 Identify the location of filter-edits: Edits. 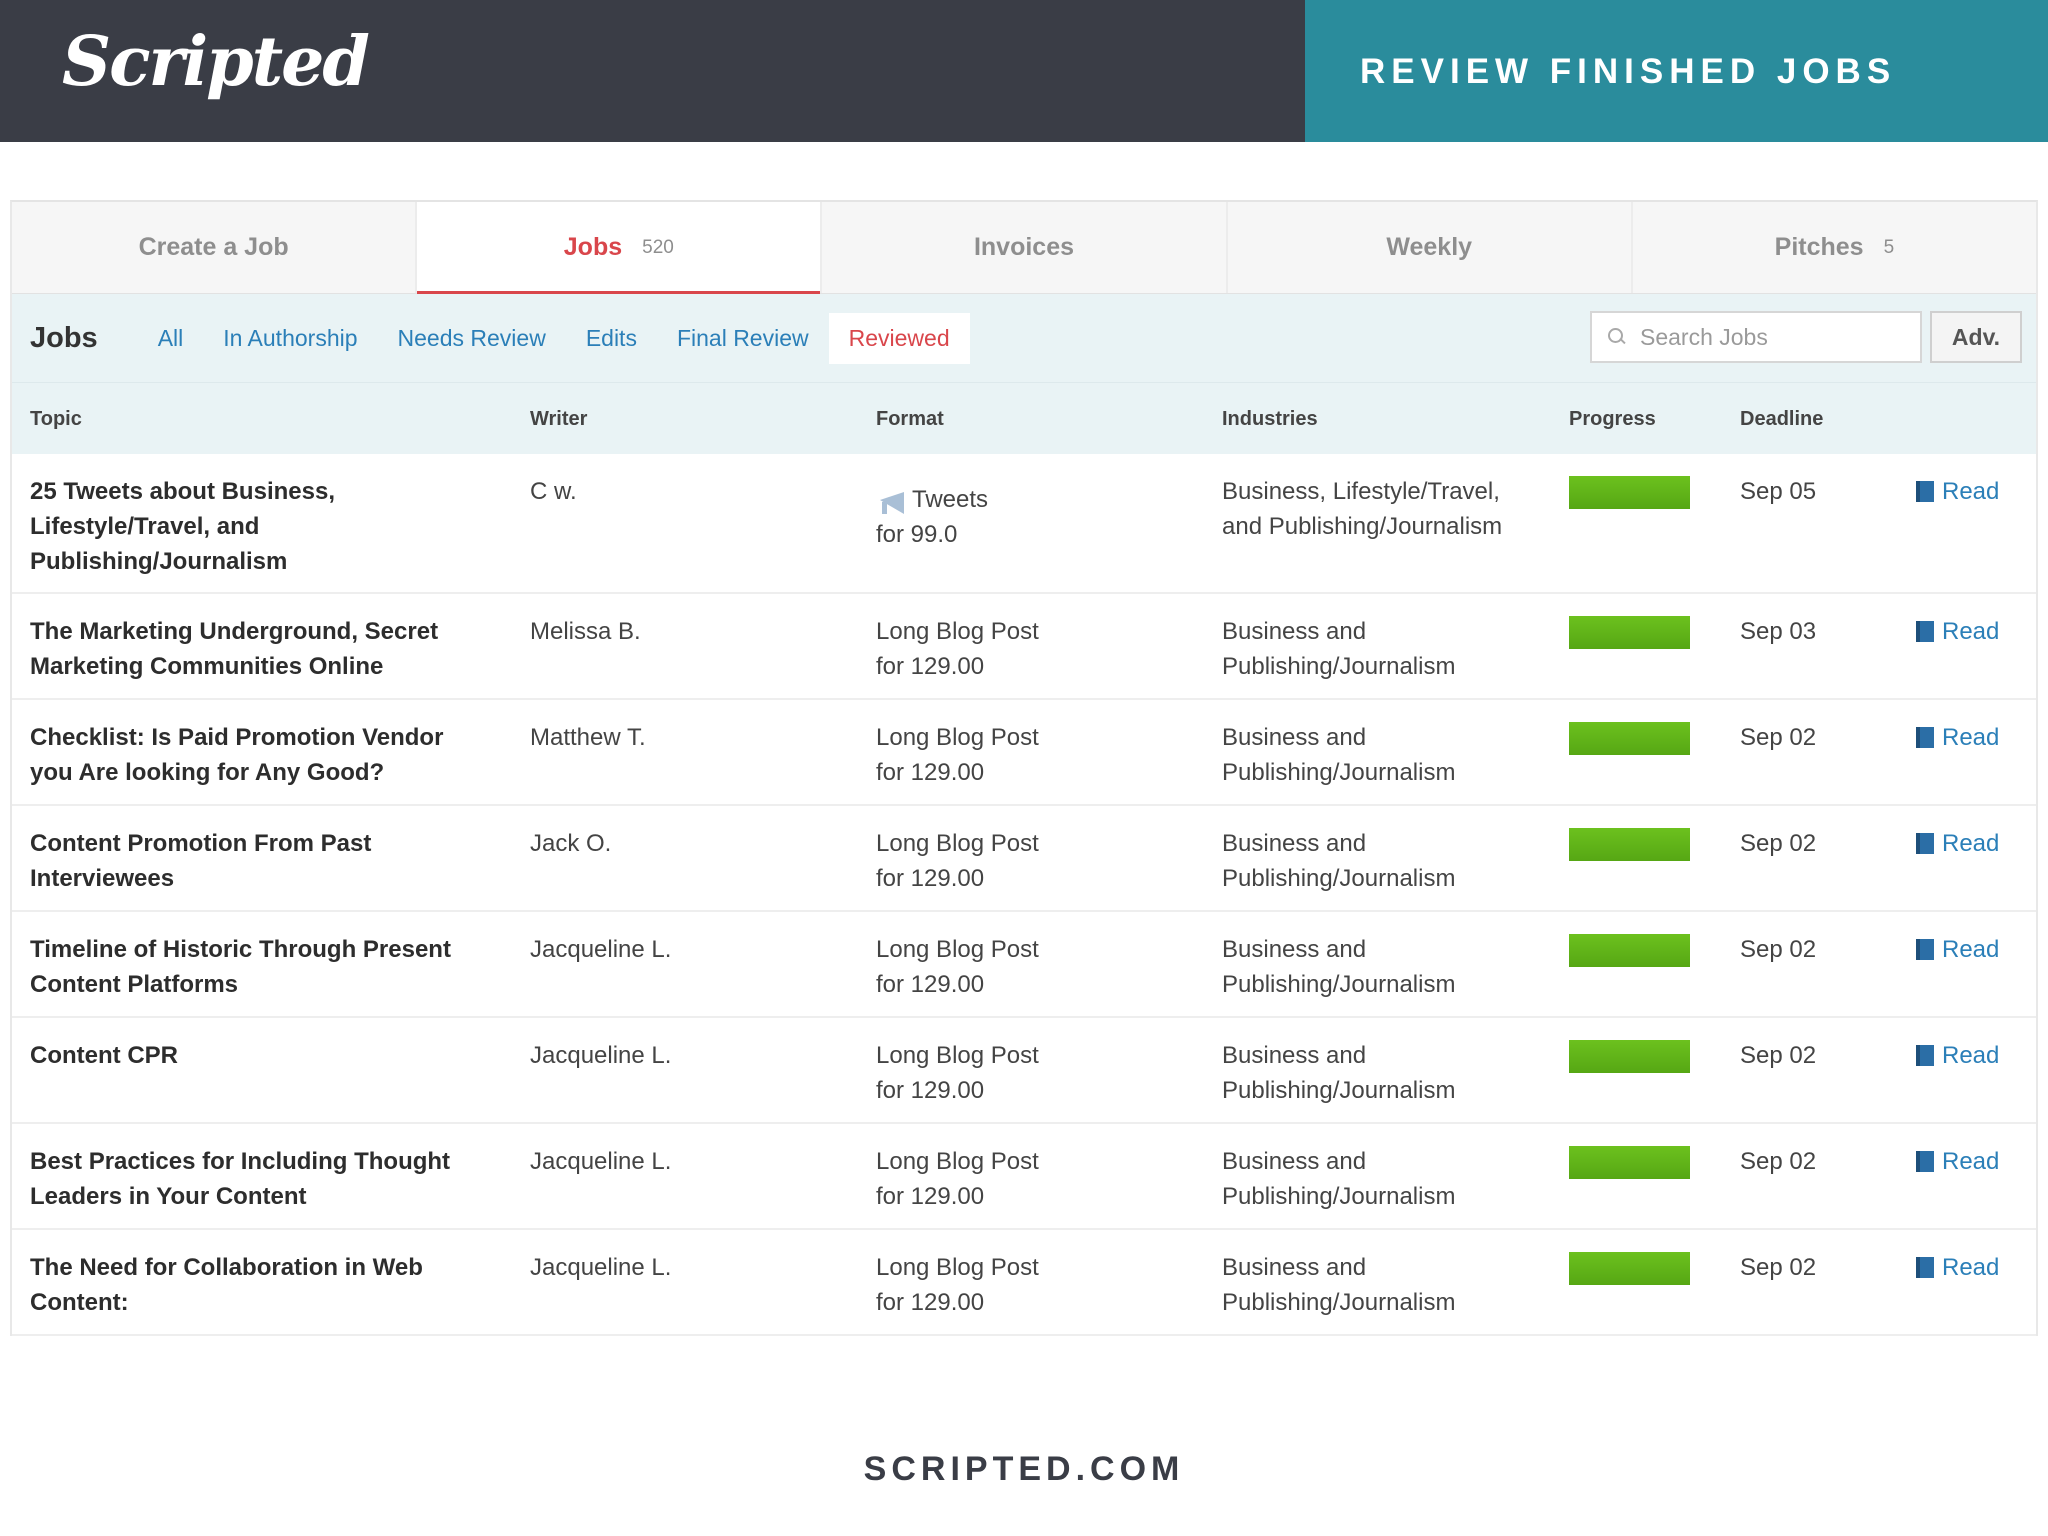
(611, 337).